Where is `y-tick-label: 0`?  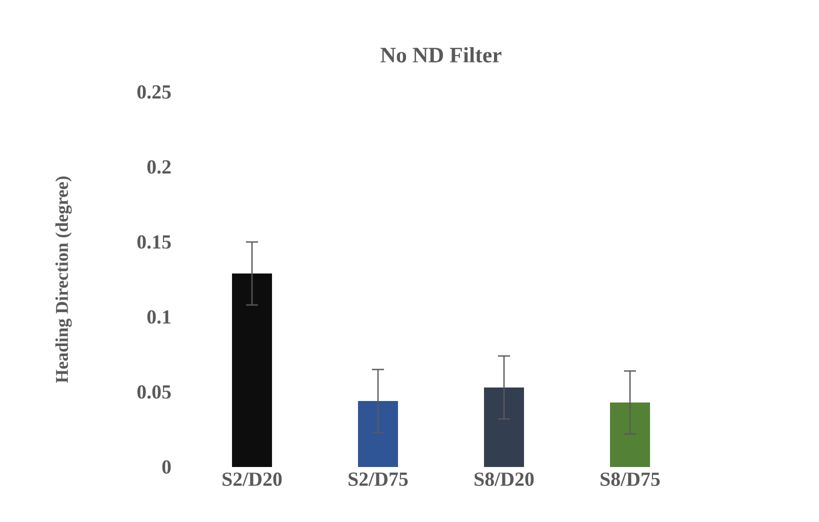
y-tick-label: 0 is located at coordinates (166, 467).